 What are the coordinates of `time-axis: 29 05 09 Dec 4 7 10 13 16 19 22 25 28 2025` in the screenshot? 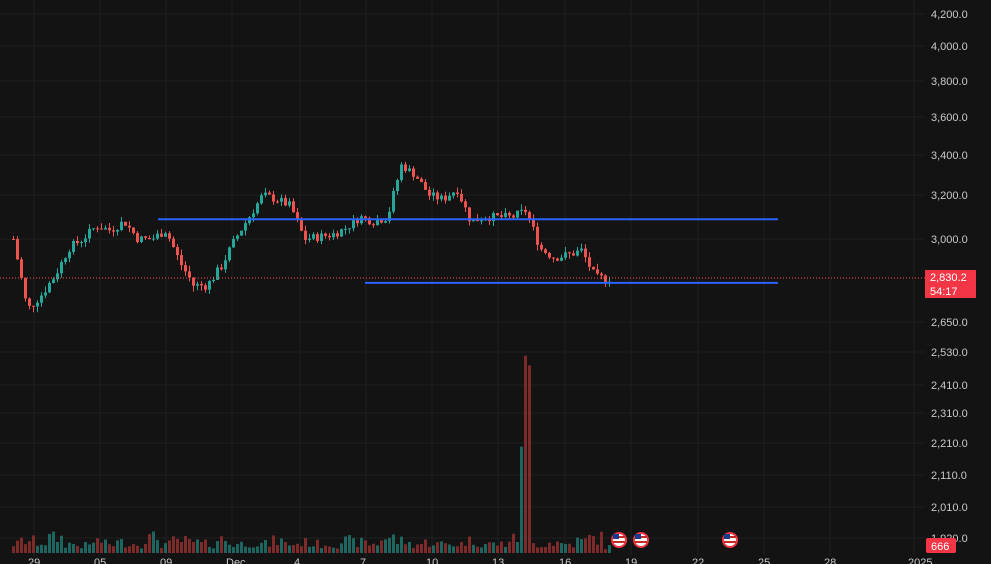 It's located at (480, 560).